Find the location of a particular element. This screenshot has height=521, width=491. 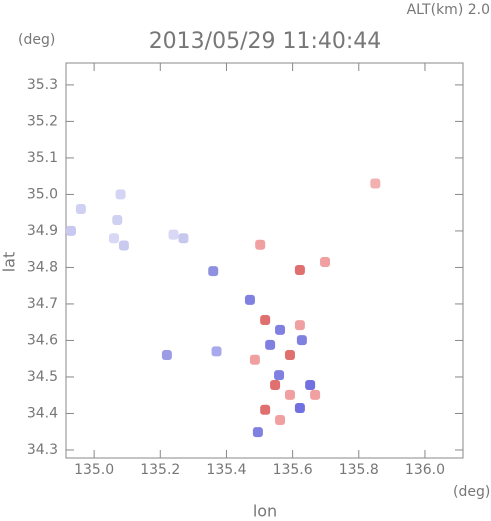

x-axis-label: lon is located at coordinates (265, 511).